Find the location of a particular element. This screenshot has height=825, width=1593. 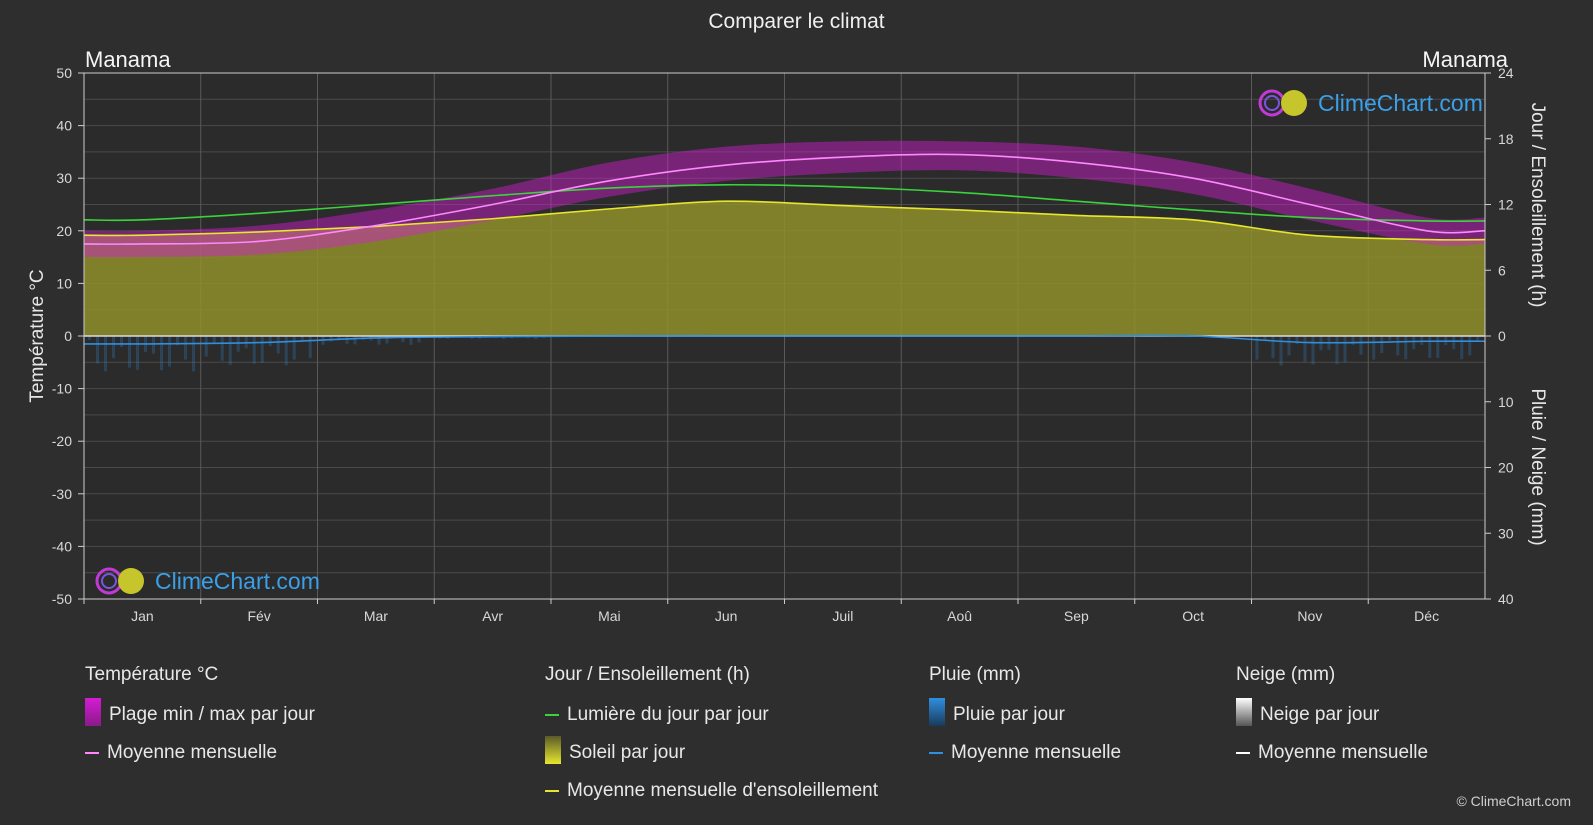

logo-icon is located at coordinates (119, 581).